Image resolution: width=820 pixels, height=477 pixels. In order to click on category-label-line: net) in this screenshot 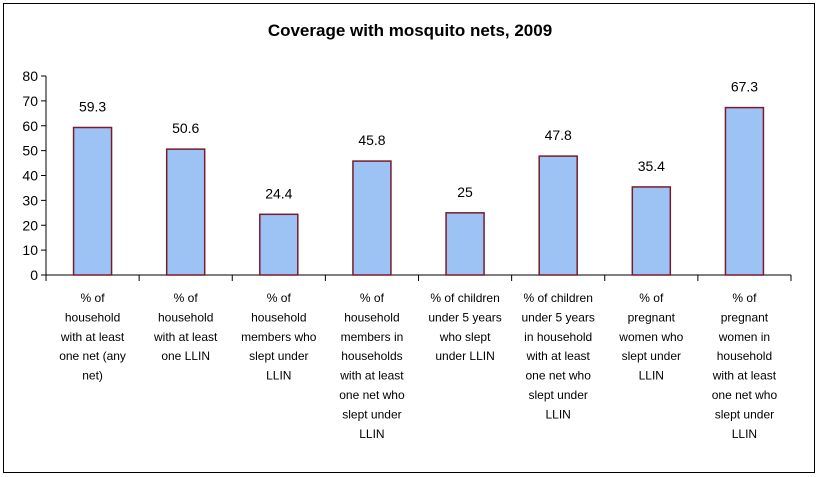, I will do `click(92, 376)`.